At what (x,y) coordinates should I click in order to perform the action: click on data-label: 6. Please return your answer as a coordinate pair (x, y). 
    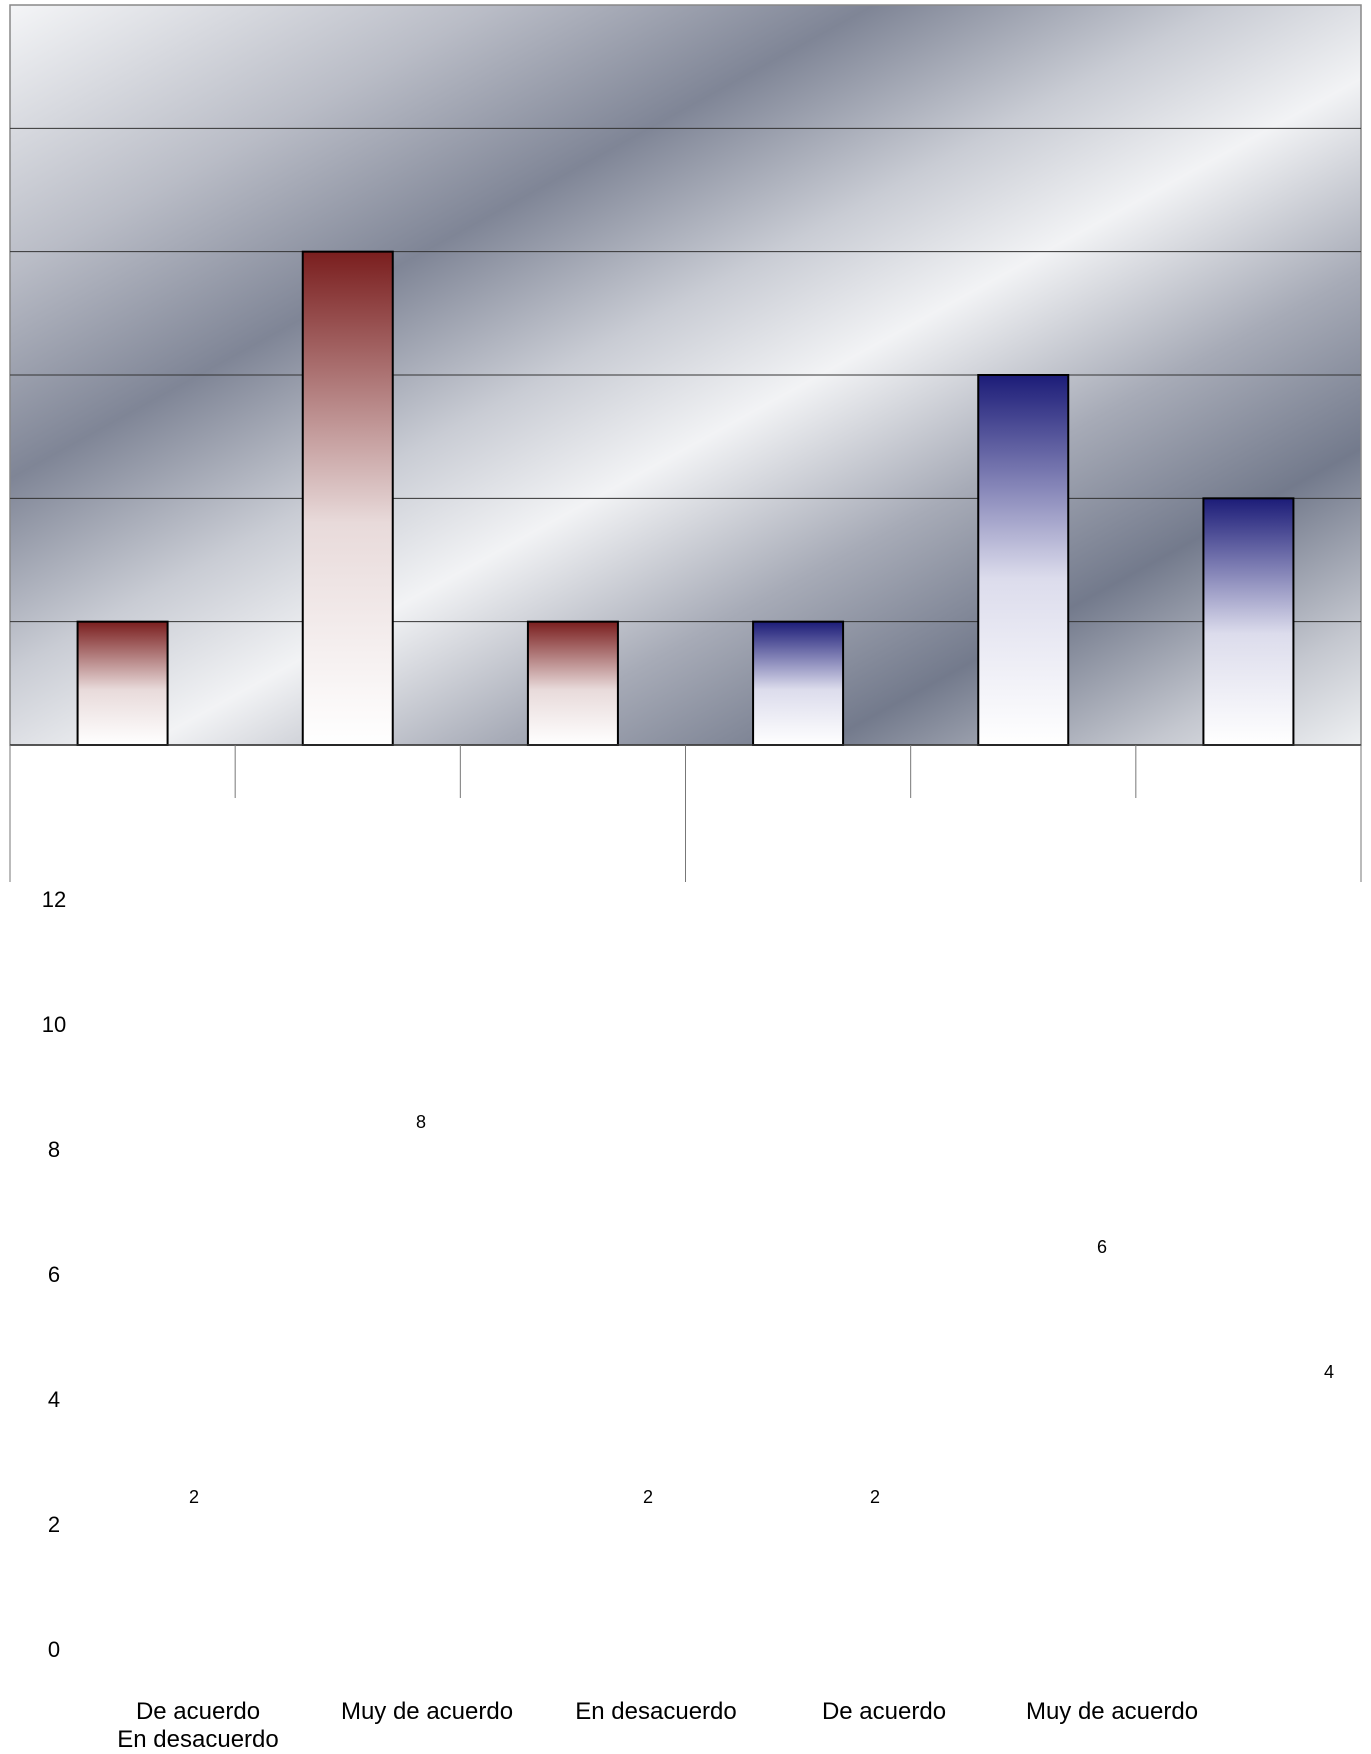
    Looking at the image, I should click on (1102, 1247).